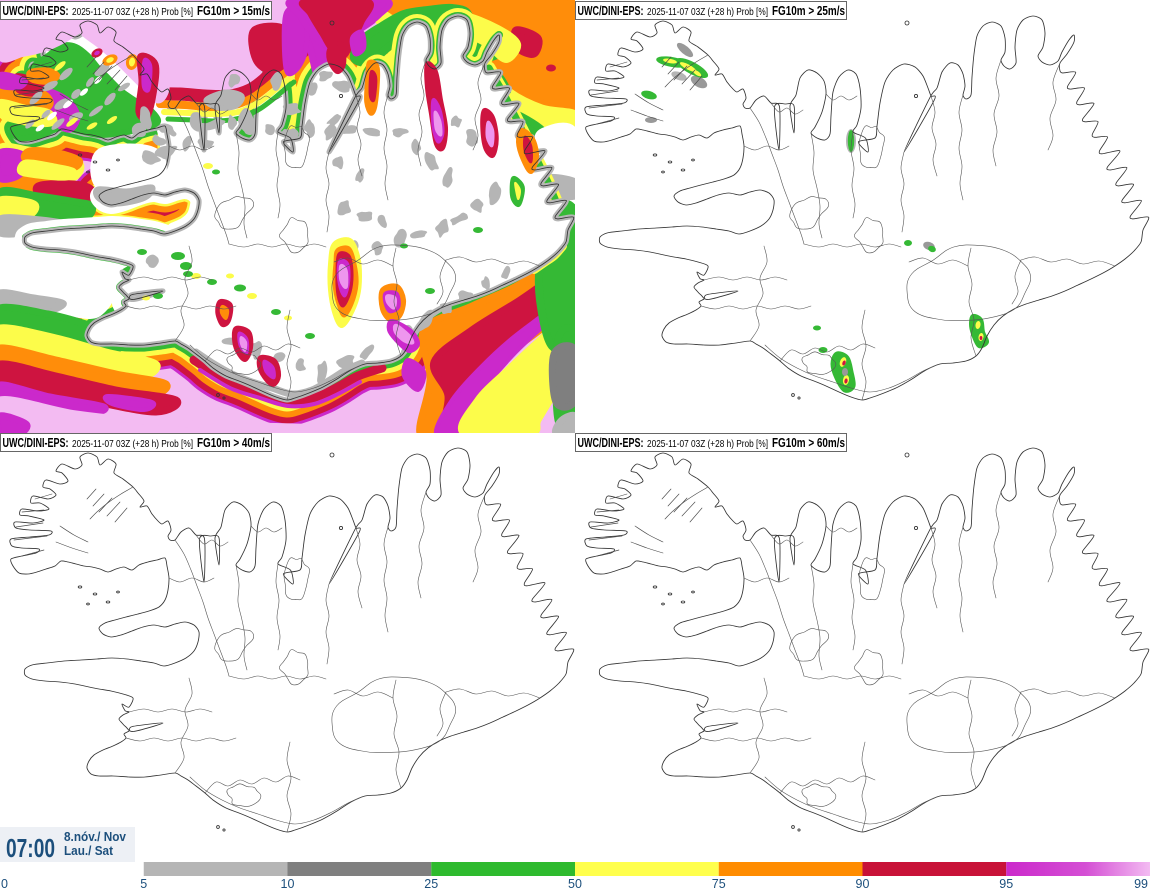  Describe the element at coordinates (1141, 884) in the screenshot. I see `svg-text: 99` at that location.